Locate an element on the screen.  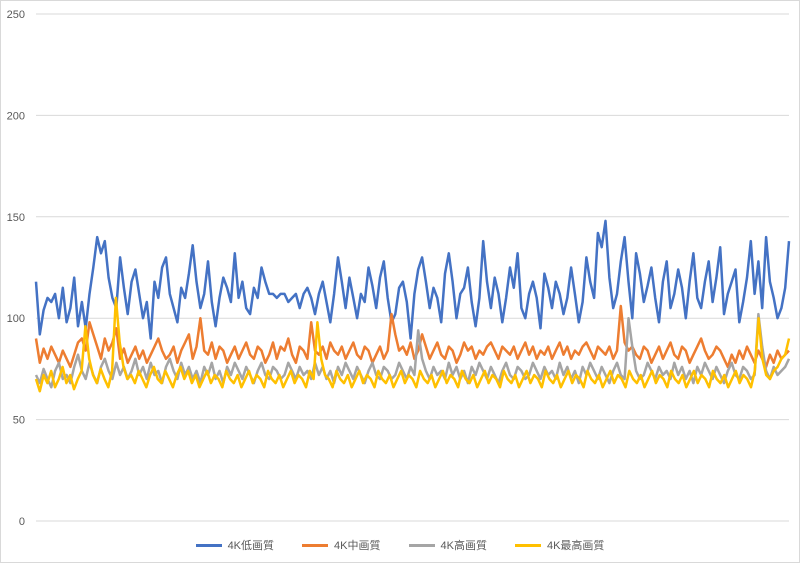
y-tick-label: 0 is located at coordinates (22, 522).